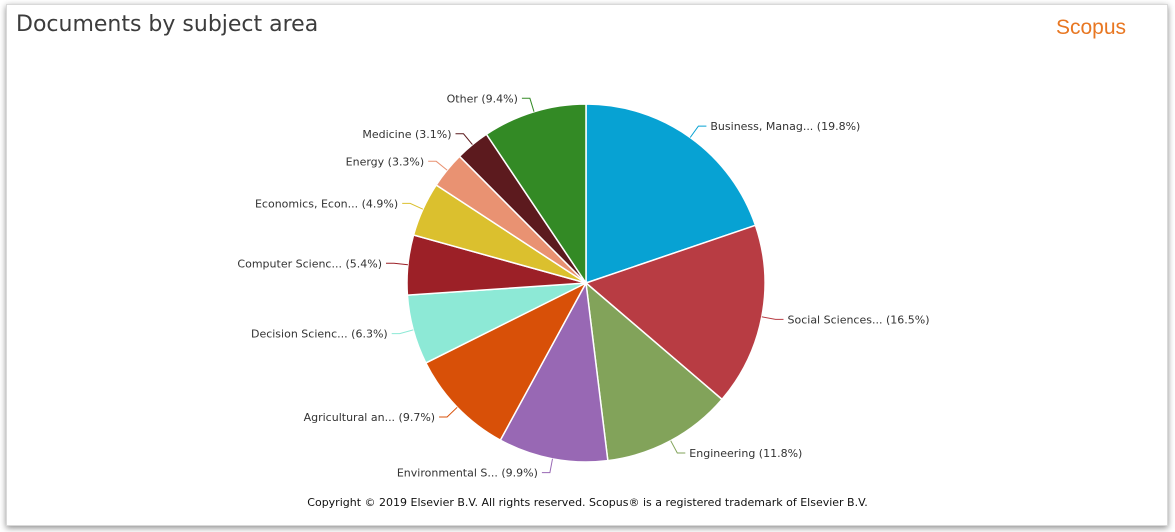  What do you see at coordinates (1091, 27) in the screenshot?
I see `scopus-logo: Scopus` at bounding box center [1091, 27].